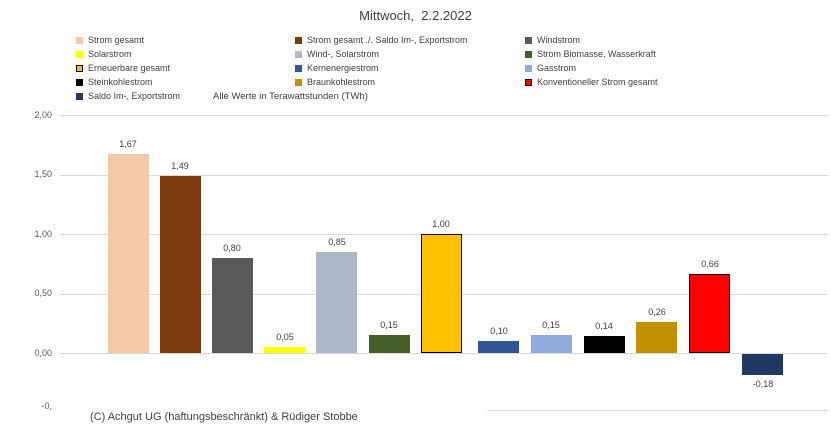  What do you see at coordinates (709, 313) in the screenshot?
I see `bar-konventioneller-strom-gesamt` at bounding box center [709, 313].